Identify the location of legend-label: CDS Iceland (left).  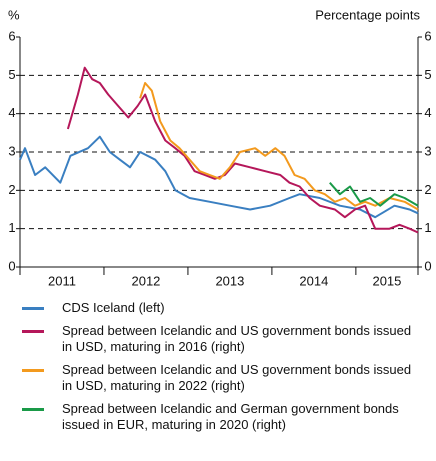
(113, 307).